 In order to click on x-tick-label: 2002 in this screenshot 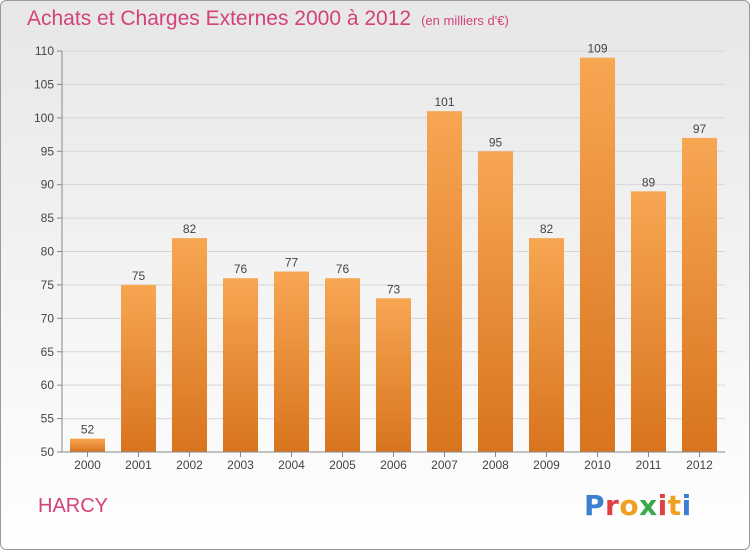, I will do `click(189, 465)`.